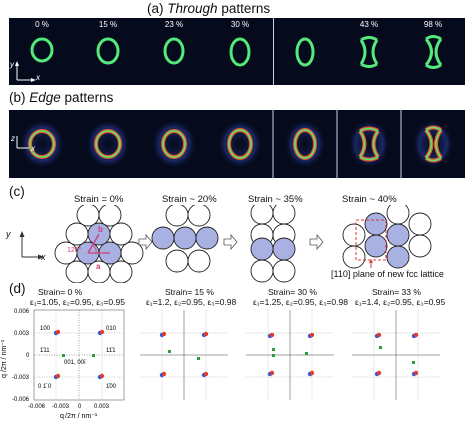 The width and height of the screenshot is (474, 427). What do you see at coordinates (81, 416) in the screenshot?
I see `xlabel-unit: /2π / nm⁻¹` at bounding box center [81, 416].